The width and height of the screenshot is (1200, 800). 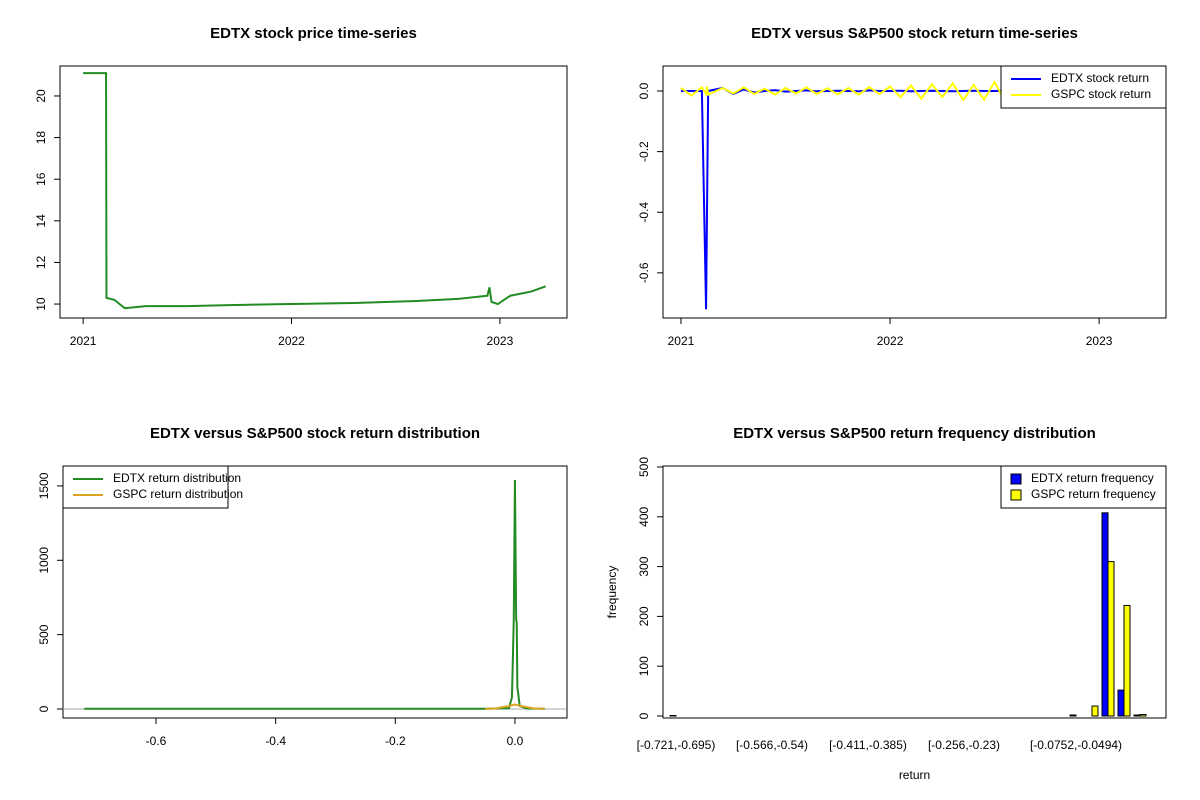 I want to click on y-tick-label: 100, so click(x=644, y=666).